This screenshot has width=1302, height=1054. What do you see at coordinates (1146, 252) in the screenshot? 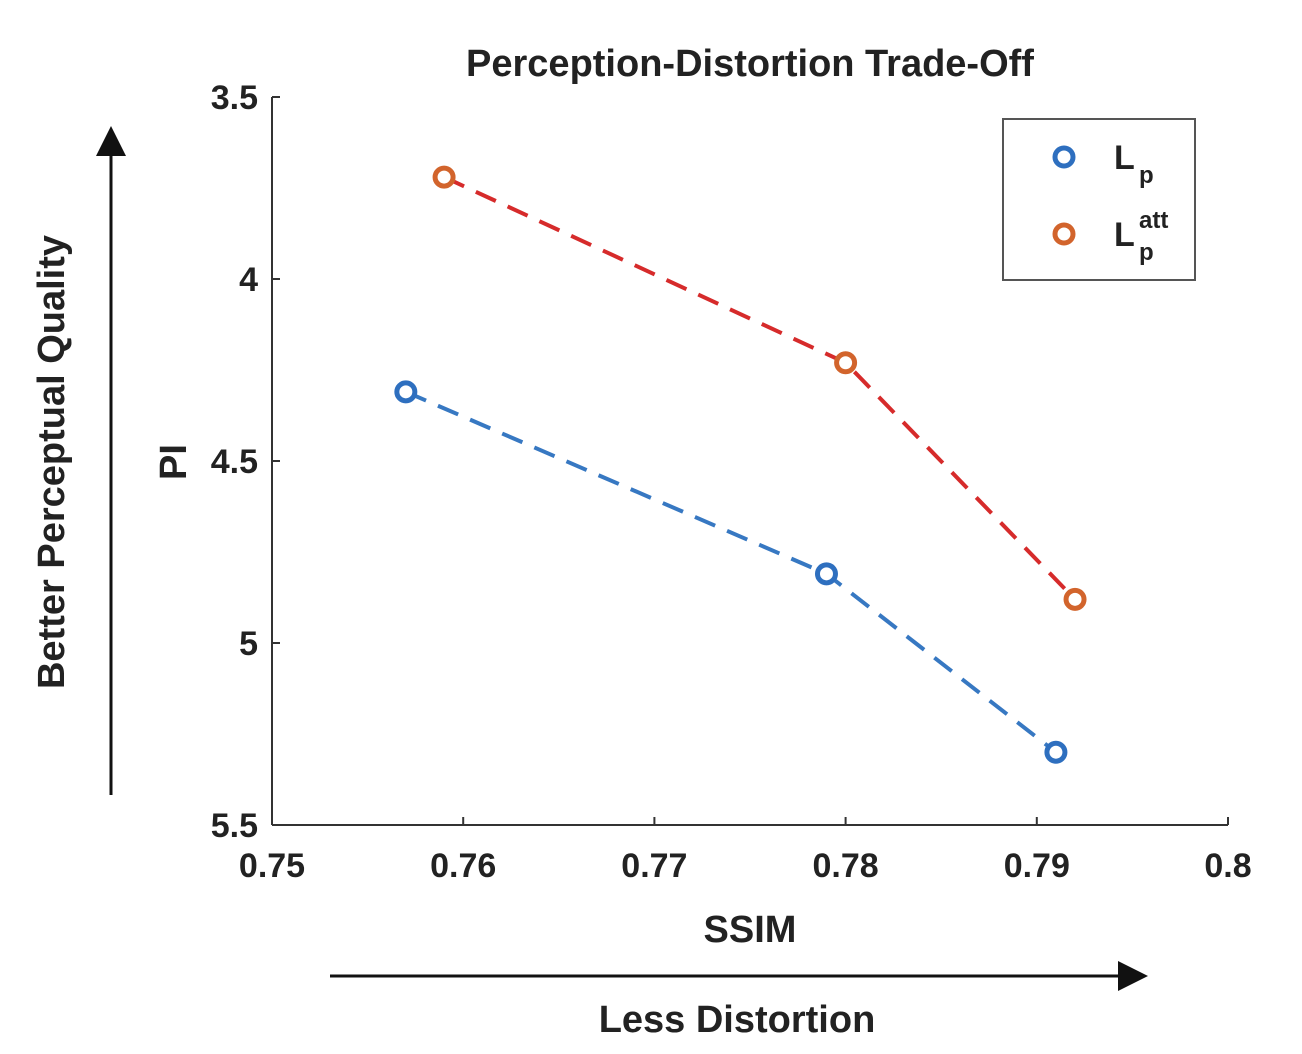
I see `legend-subscript-1: p` at bounding box center [1146, 252].